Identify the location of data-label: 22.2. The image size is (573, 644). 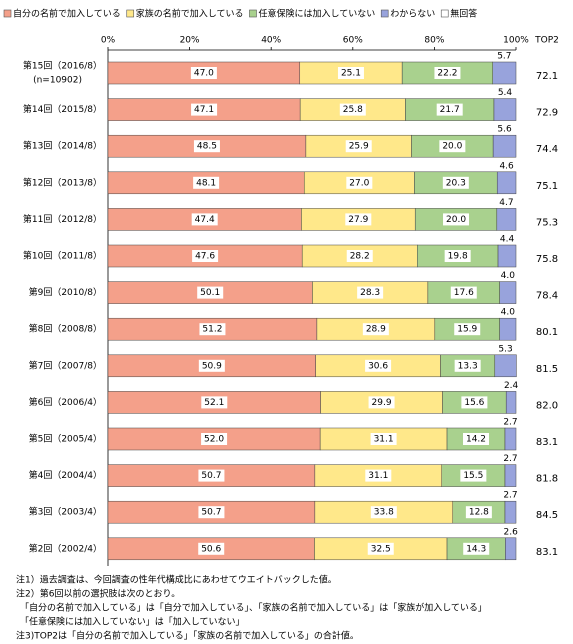
(447, 74).